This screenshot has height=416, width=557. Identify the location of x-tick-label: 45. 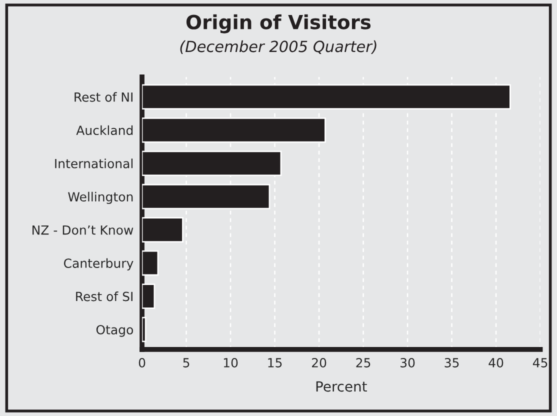
(540, 363).